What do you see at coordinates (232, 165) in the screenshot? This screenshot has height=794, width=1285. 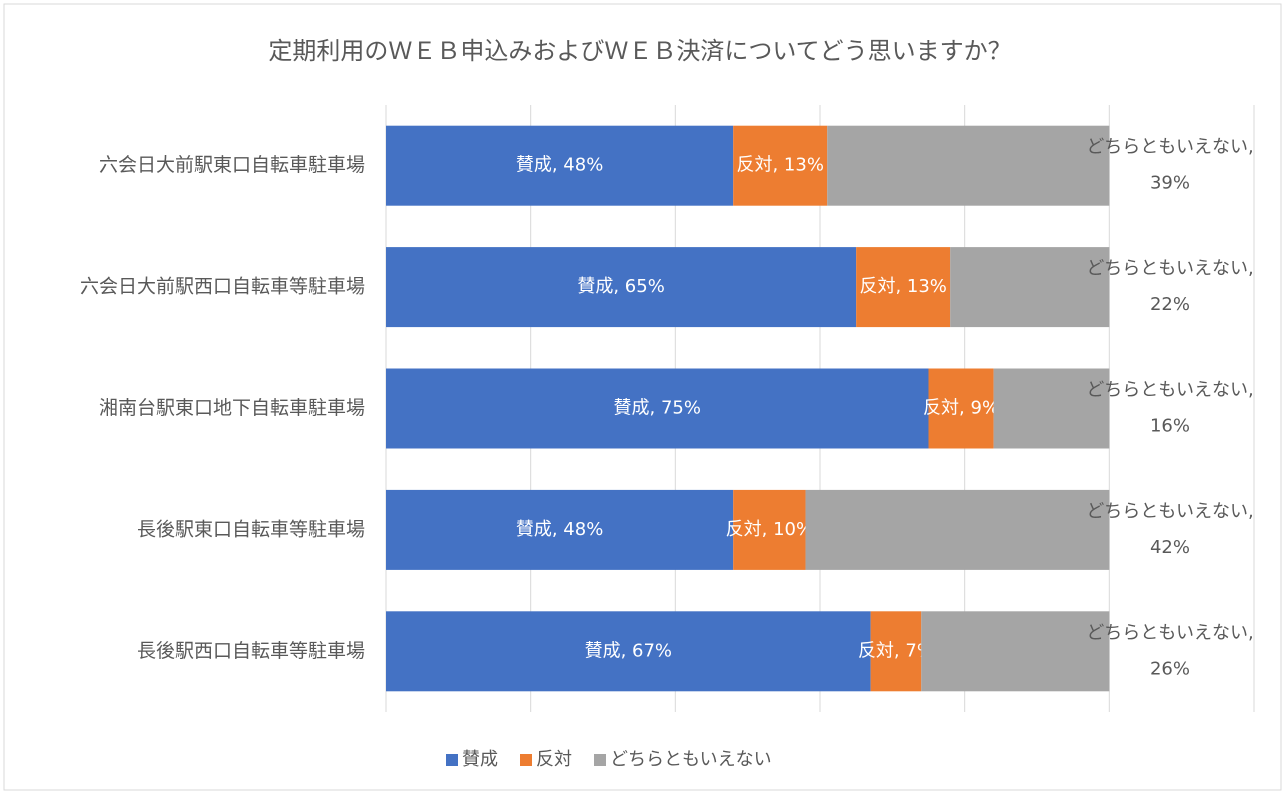 I see `y-tick-label: 六会日大前駅東口自転車駐車場` at bounding box center [232, 165].